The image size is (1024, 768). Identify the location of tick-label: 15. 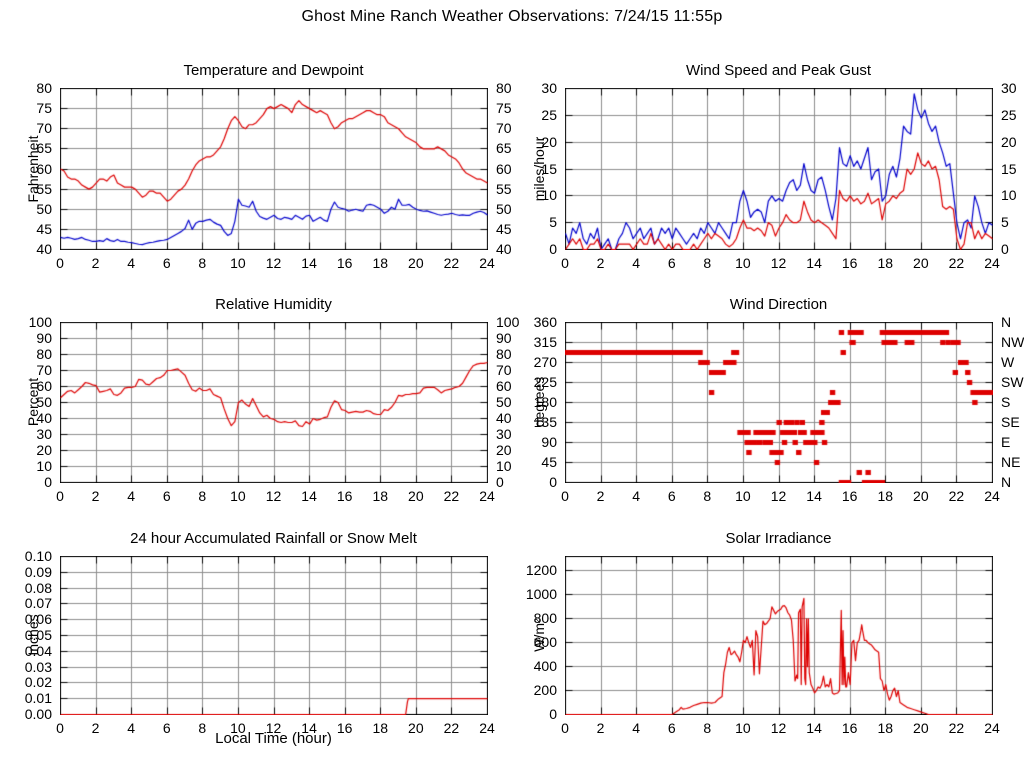
(1009, 168).